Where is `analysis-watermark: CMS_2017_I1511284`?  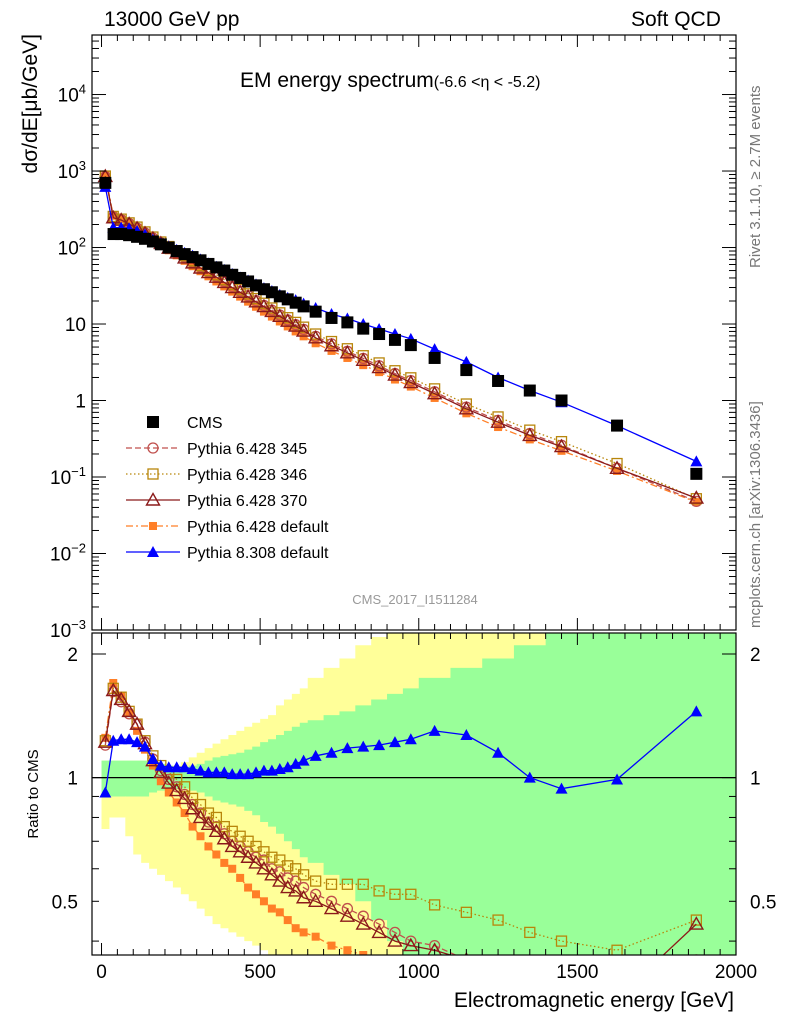 analysis-watermark: CMS_2017_I1511284 is located at coordinates (415, 599).